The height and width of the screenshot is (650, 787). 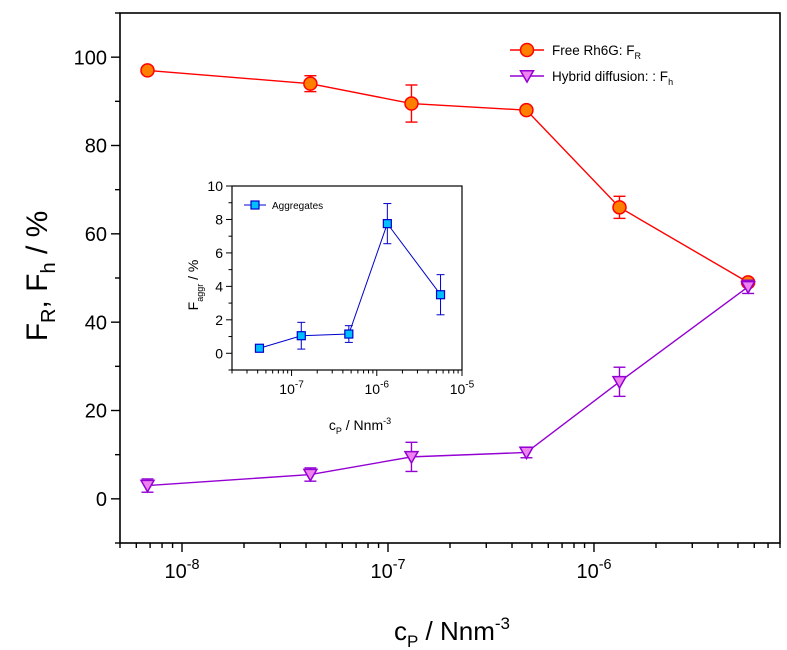 I want to click on inset-x-axis-label-unit: / Nnm, so click(x=362, y=425).